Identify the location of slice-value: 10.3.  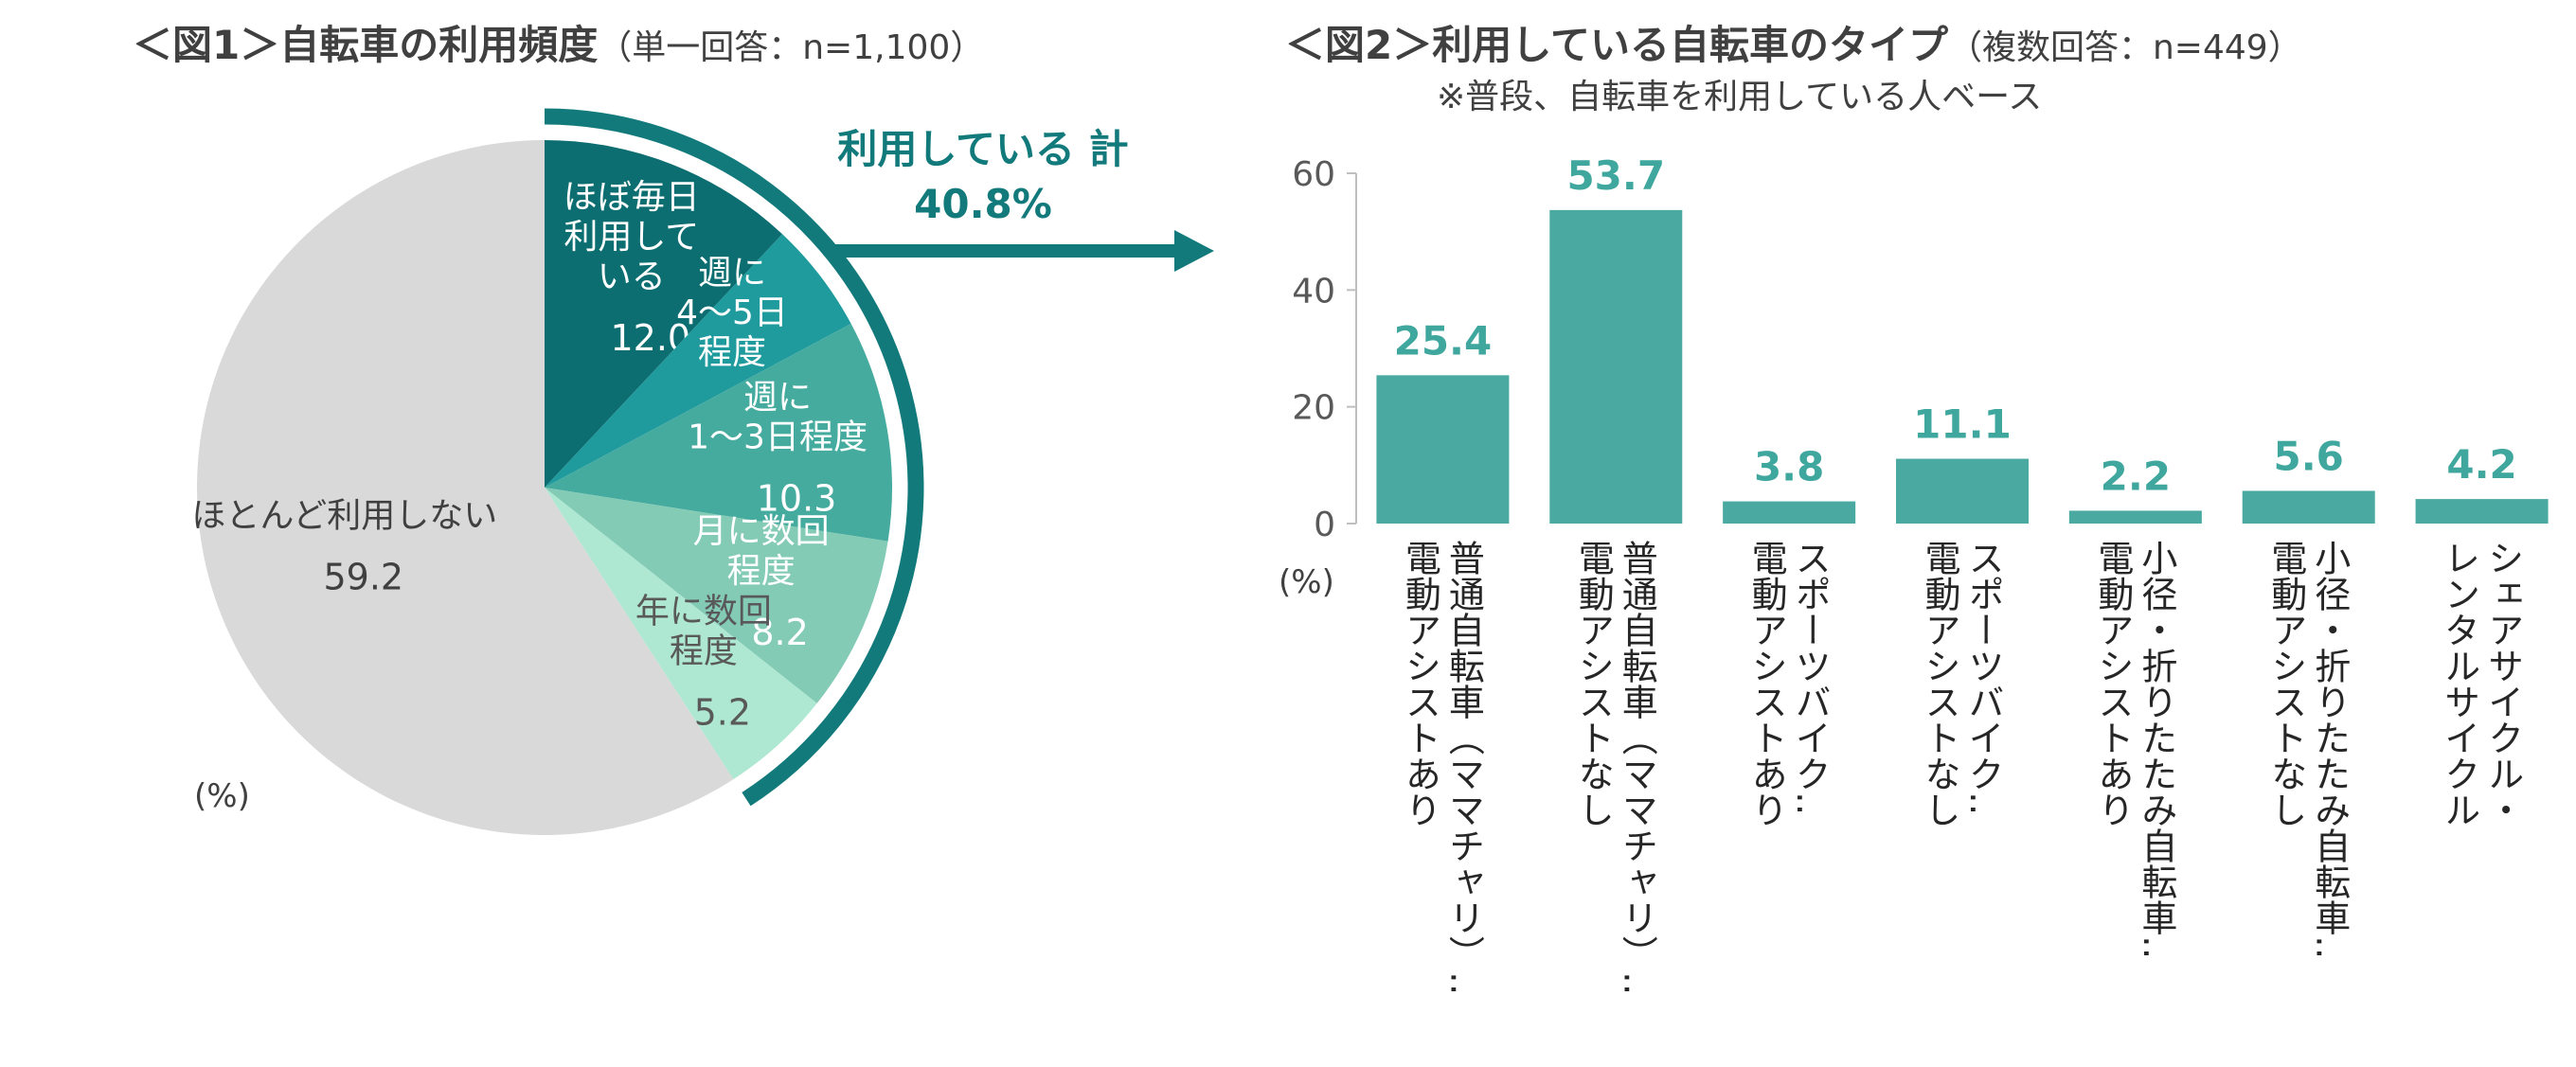
(797, 498).